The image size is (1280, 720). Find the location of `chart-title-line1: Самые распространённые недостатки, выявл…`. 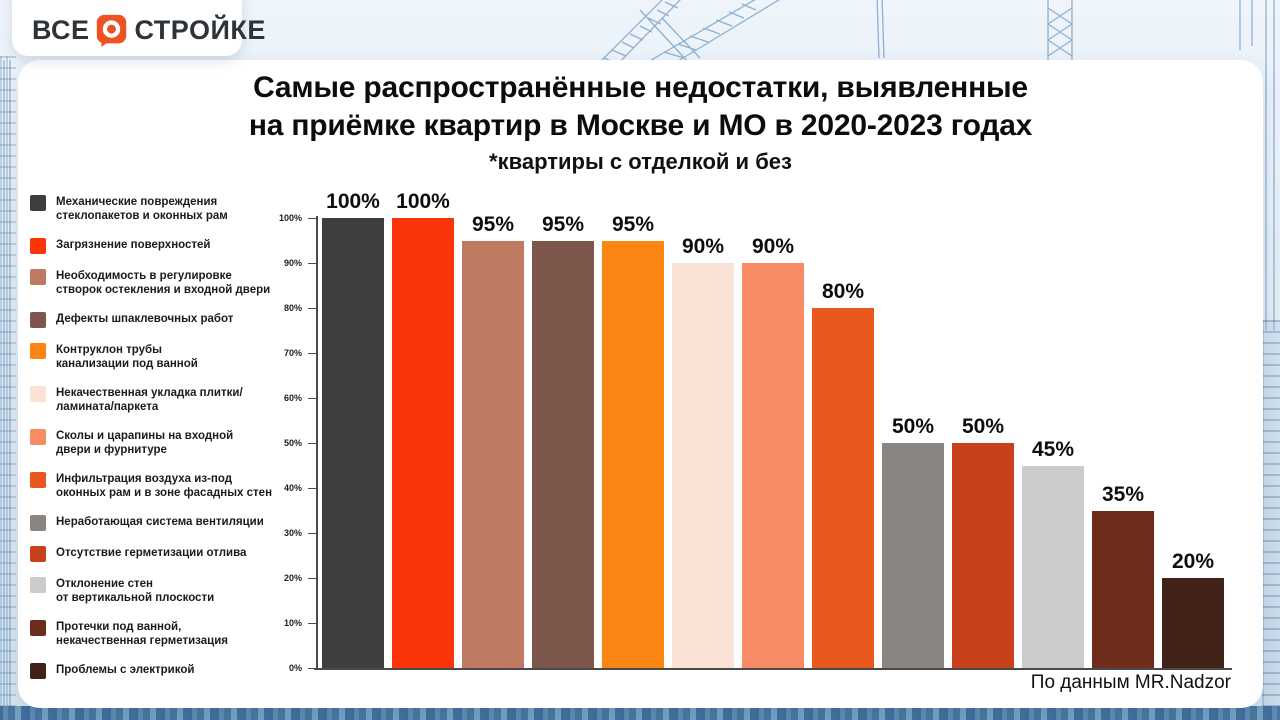

chart-title-line1: Самые распространённые недостатки, выявл… is located at coordinates (640, 87).